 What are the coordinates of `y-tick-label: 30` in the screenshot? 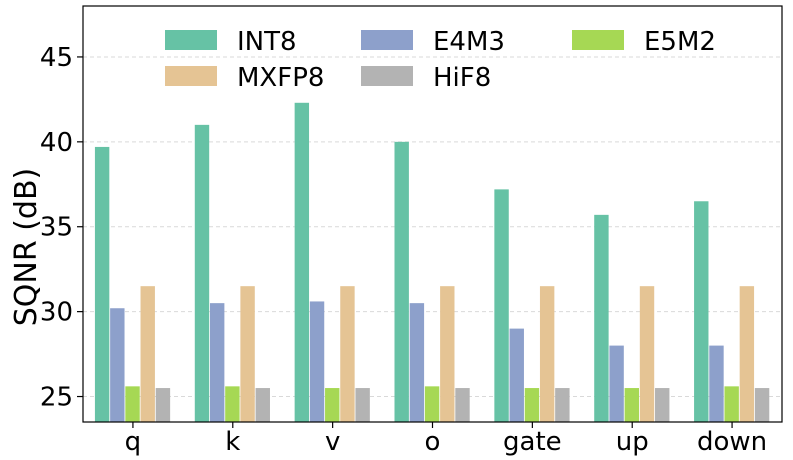 It's located at (56, 313).